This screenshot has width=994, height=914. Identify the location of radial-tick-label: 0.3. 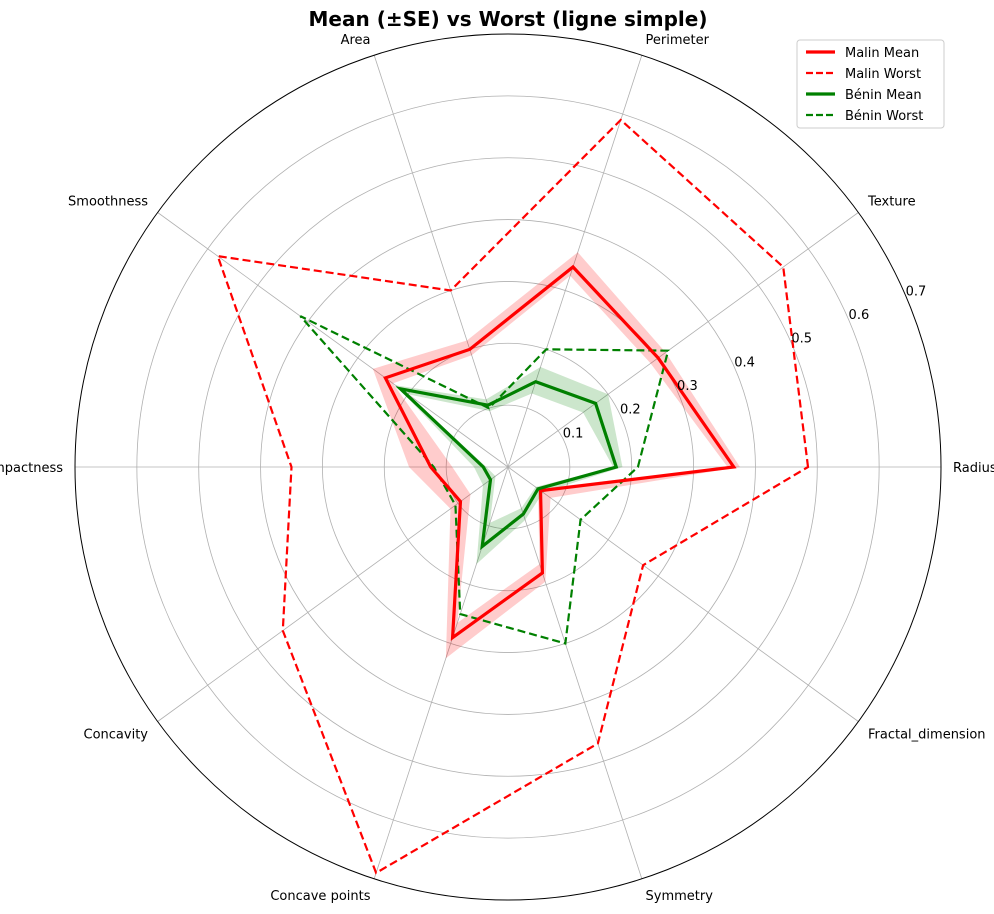
(687, 386).